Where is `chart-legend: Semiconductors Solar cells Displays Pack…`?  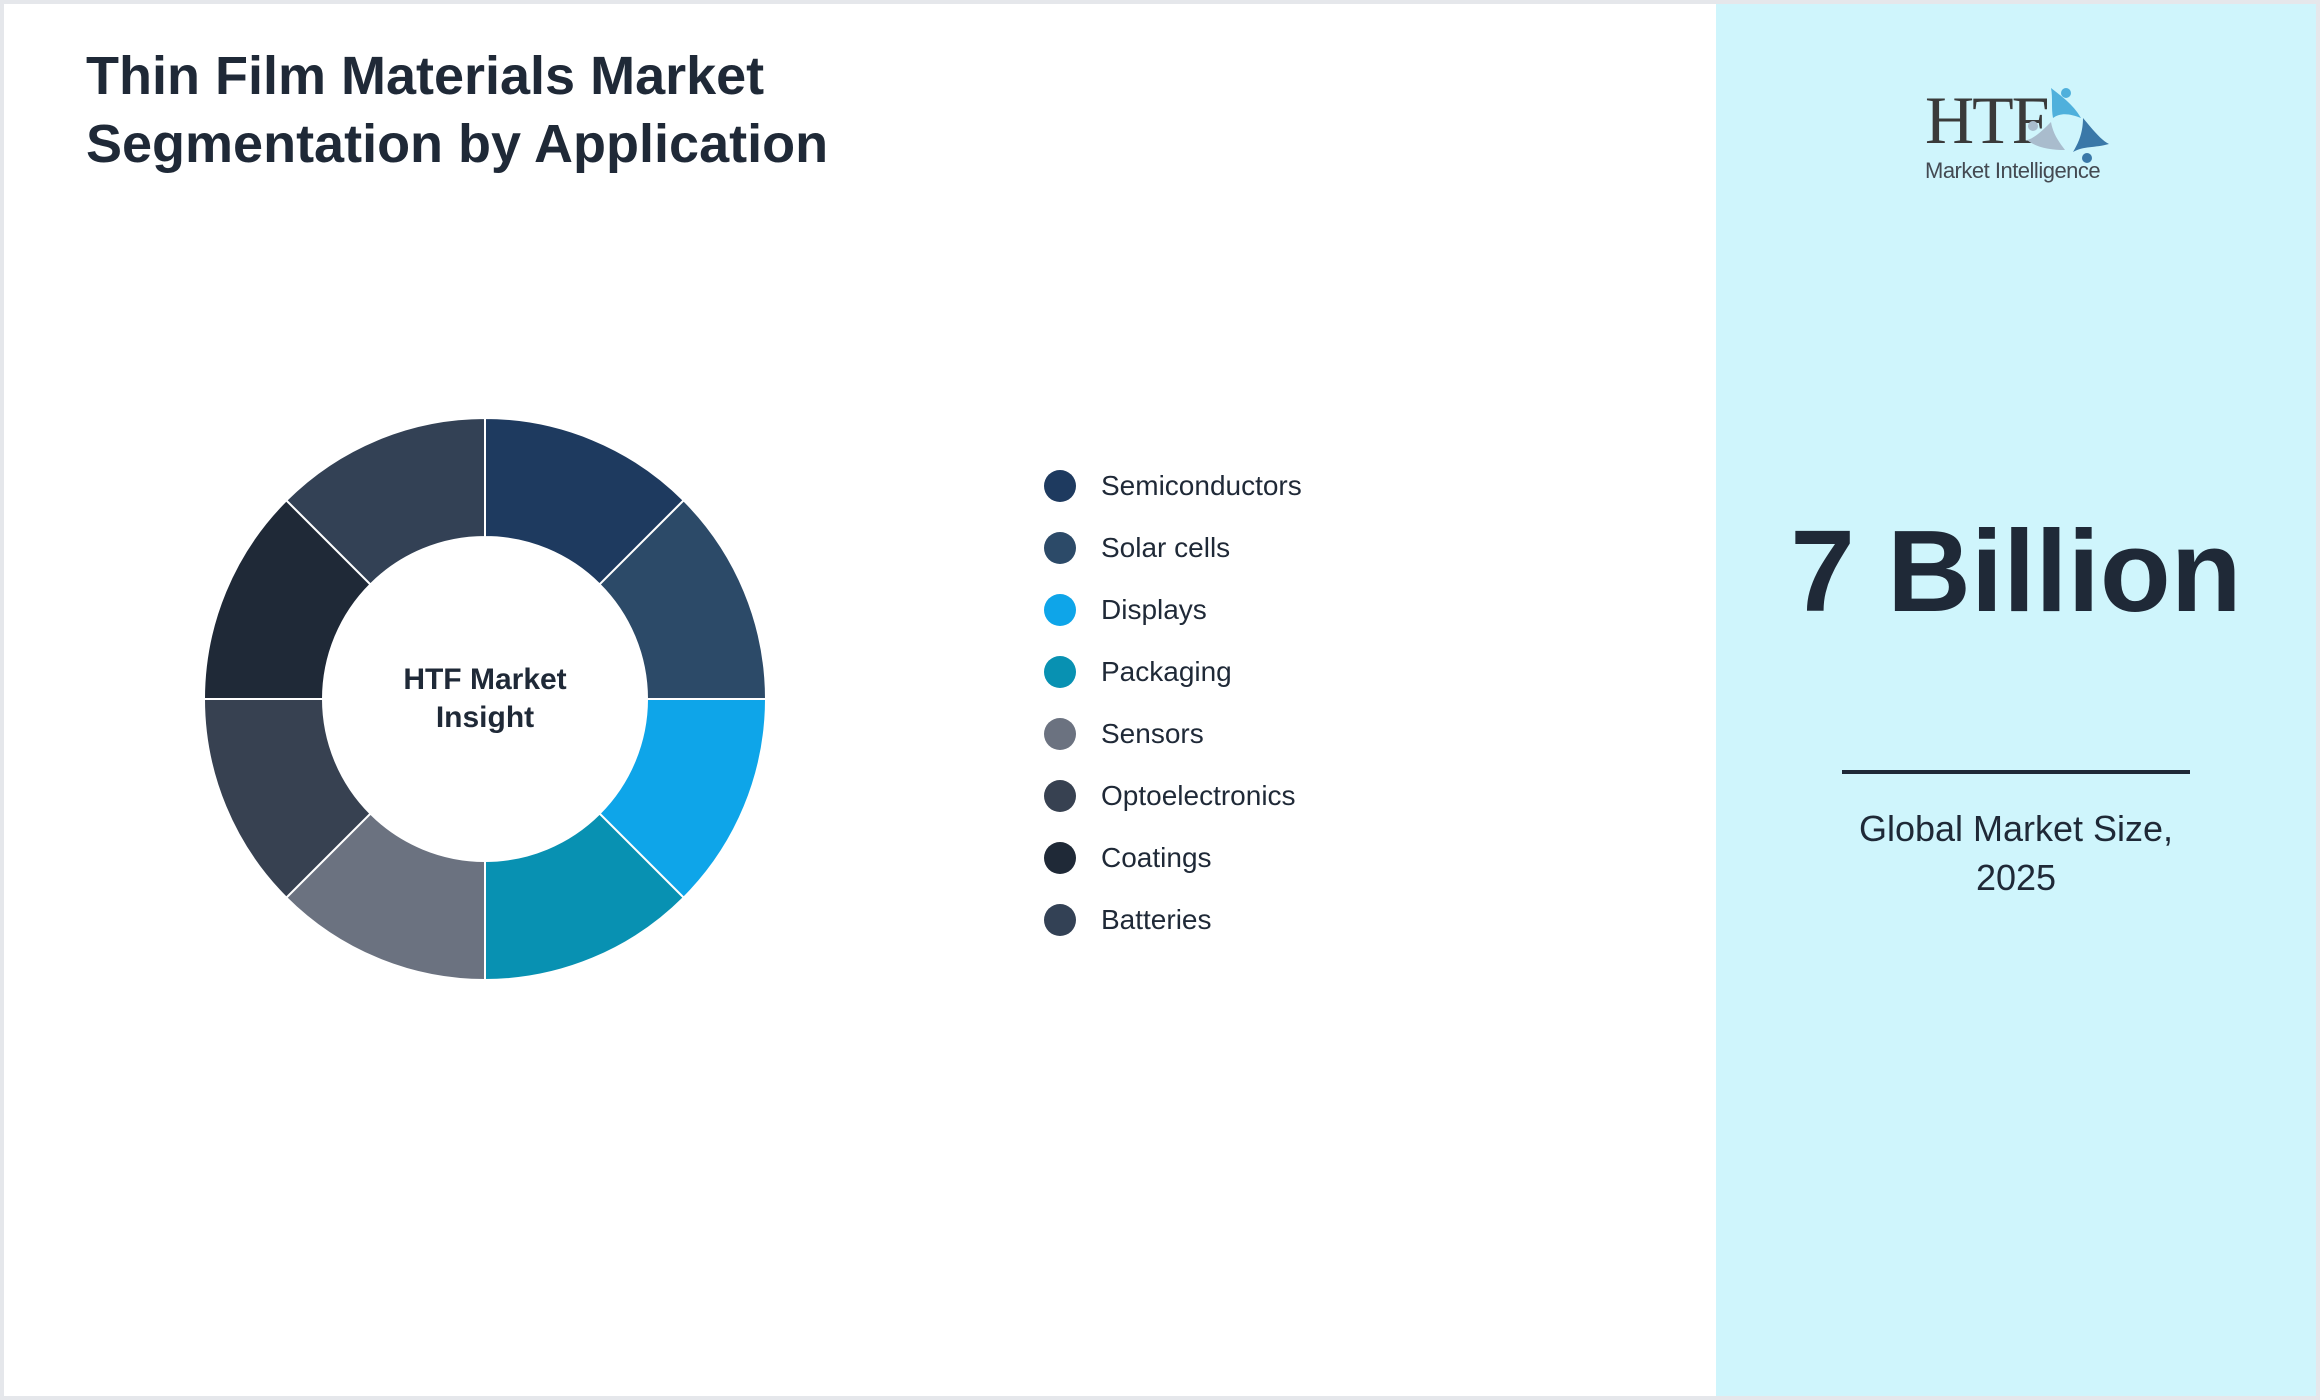
chart-legend: Semiconductors Solar cells Displays Pack… is located at coordinates (1173, 703).